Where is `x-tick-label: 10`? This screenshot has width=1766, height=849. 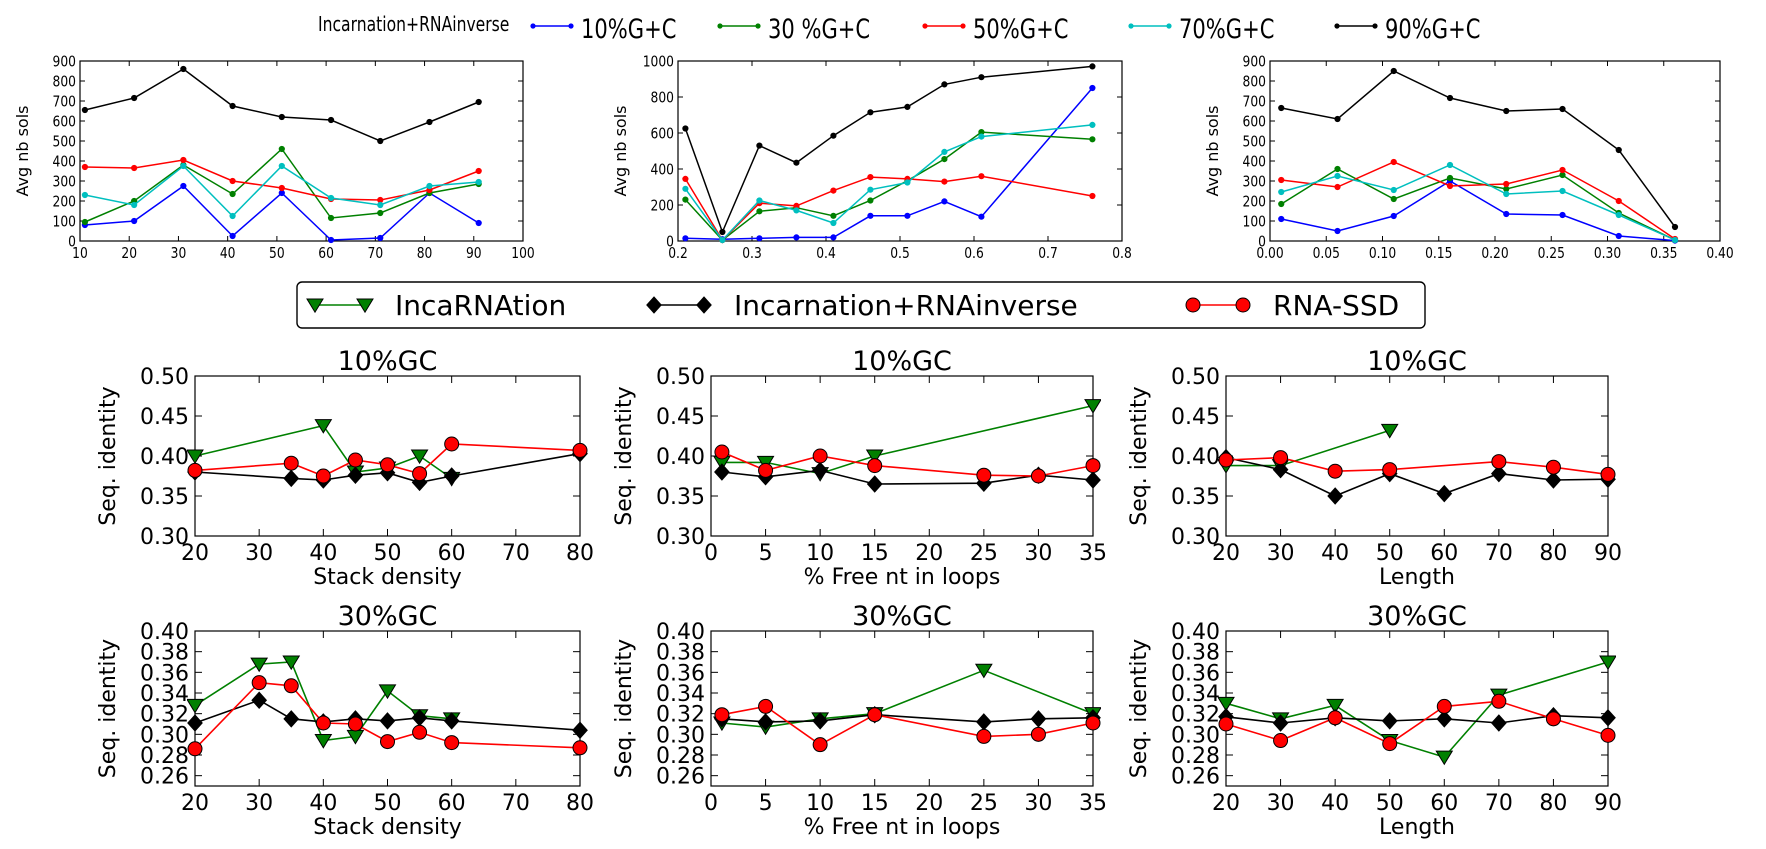
x-tick-label: 10 is located at coordinates (820, 553).